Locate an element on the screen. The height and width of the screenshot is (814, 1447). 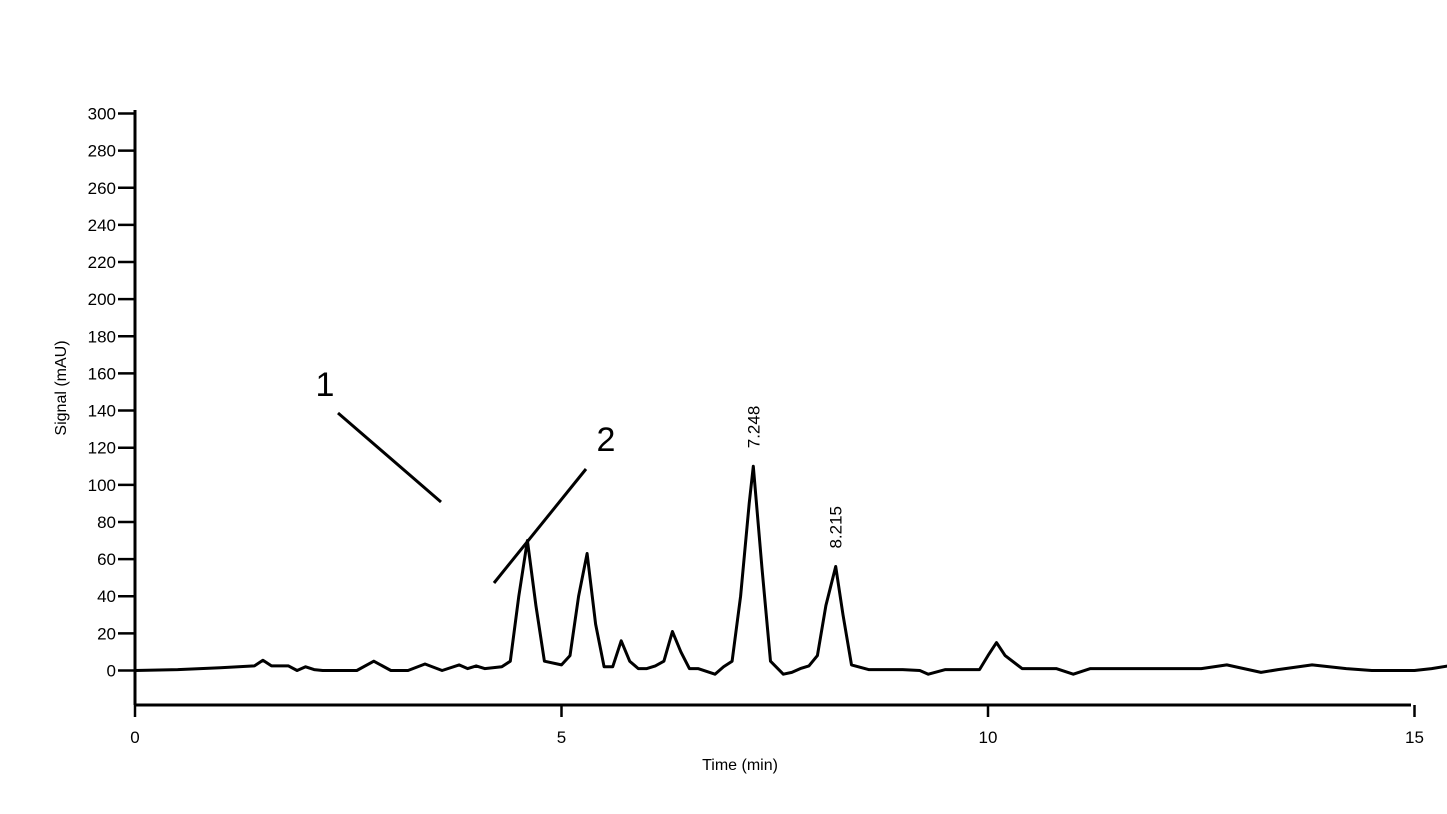
y-tick-label: 20 is located at coordinates (106, 633).